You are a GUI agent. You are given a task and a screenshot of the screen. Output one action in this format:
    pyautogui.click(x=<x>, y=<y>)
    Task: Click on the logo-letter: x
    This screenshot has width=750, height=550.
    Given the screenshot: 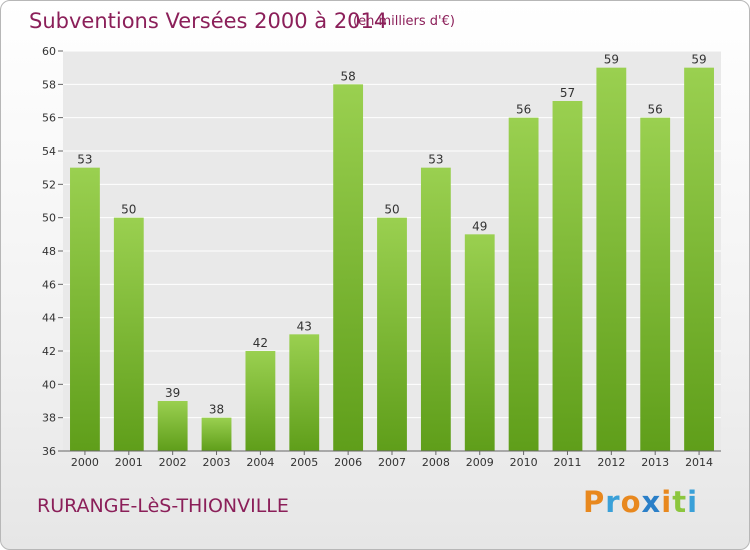 What is the action you would take?
    pyautogui.click(x=651, y=502)
    